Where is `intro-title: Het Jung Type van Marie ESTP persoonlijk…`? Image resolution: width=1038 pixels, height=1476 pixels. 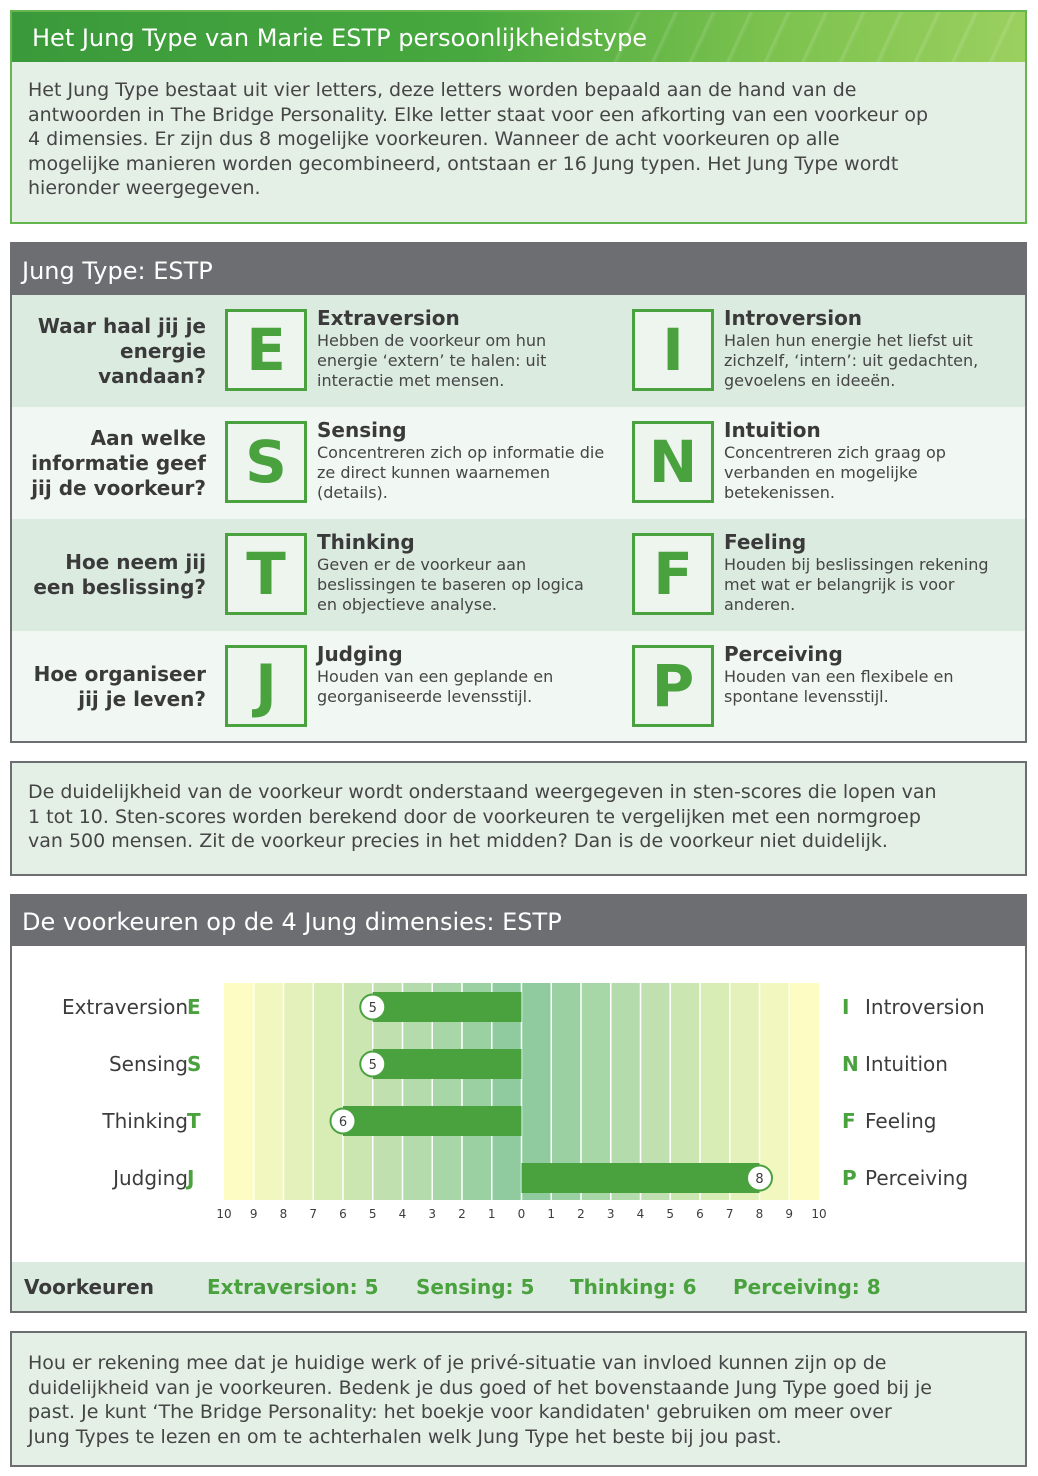
intro-title: Het Jung Type van Marie ESTP persoonlijk… is located at coordinates (340, 38).